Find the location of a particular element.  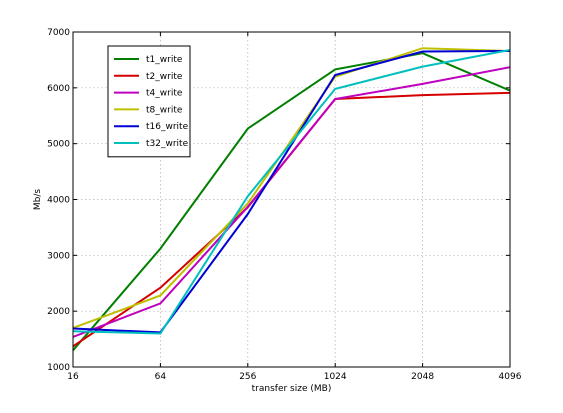

y-tick-label: 4000 is located at coordinates (58, 201).